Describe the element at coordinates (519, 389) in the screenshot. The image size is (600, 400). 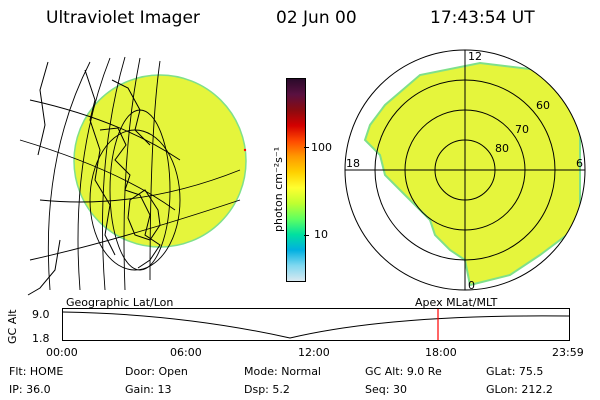
I see `info-glon: GLon: 212.2` at that location.